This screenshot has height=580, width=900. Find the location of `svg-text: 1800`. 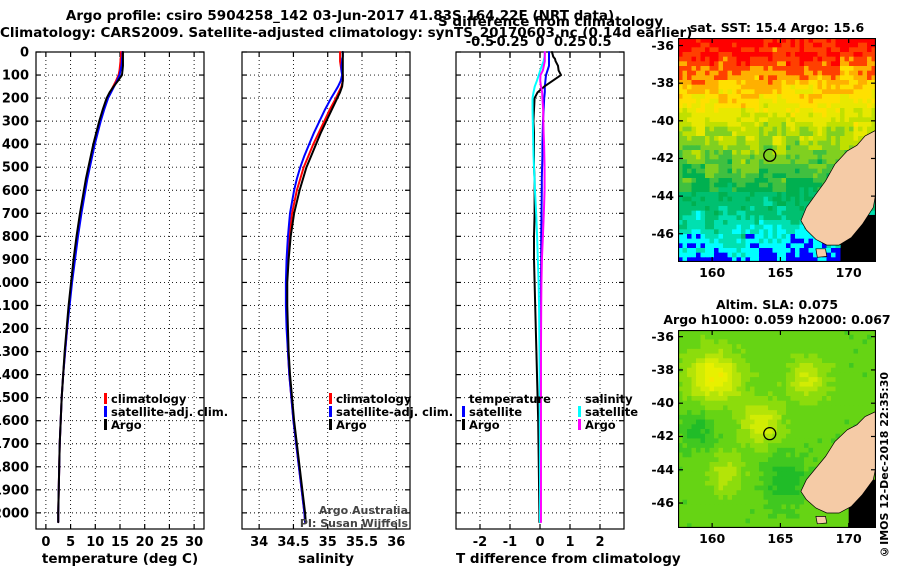

svg-text: 1800 is located at coordinates (14, 467).